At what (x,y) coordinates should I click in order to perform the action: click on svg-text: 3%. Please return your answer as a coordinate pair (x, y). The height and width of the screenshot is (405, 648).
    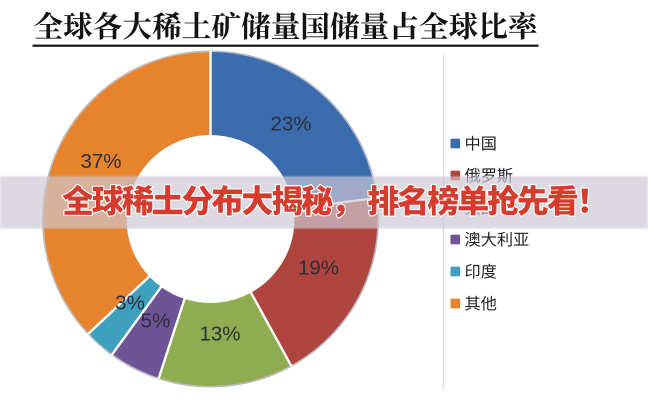
    Looking at the image, I should click on (130, 303).